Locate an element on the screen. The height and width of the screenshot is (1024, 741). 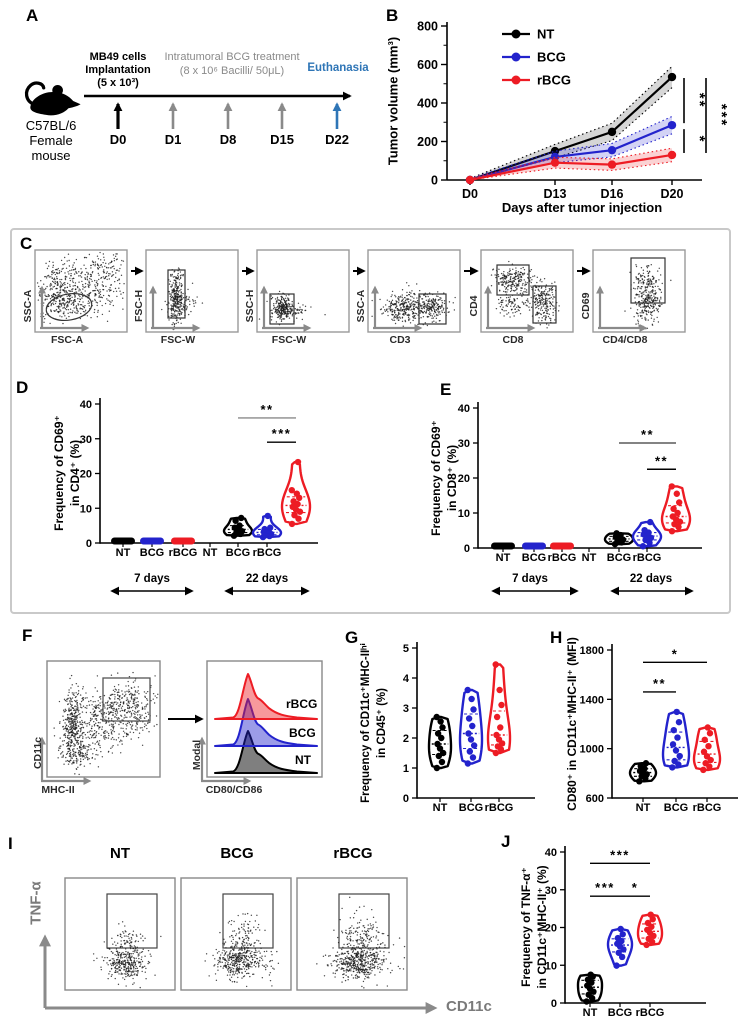
implantation-line3: (5 x 10³) is located at coordinates (118, 83).